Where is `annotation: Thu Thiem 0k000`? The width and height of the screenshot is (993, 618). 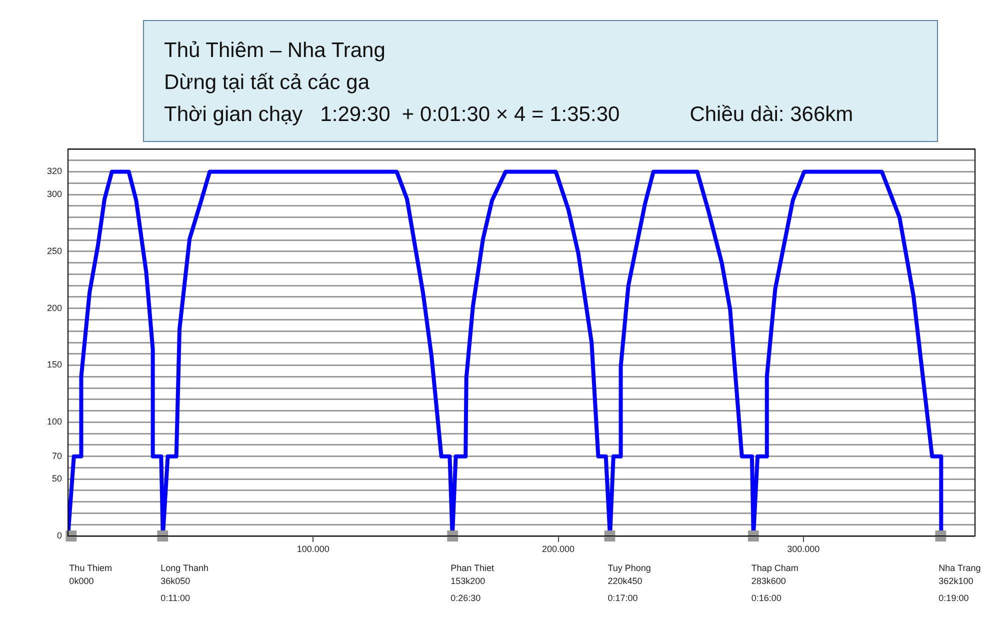
annotation: Thu Thiem 0k000 is located at coordinates (90, 574).